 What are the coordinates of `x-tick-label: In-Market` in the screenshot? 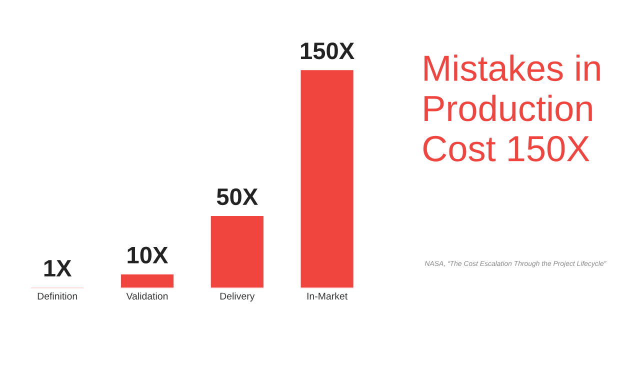 It's located at (327, 296).